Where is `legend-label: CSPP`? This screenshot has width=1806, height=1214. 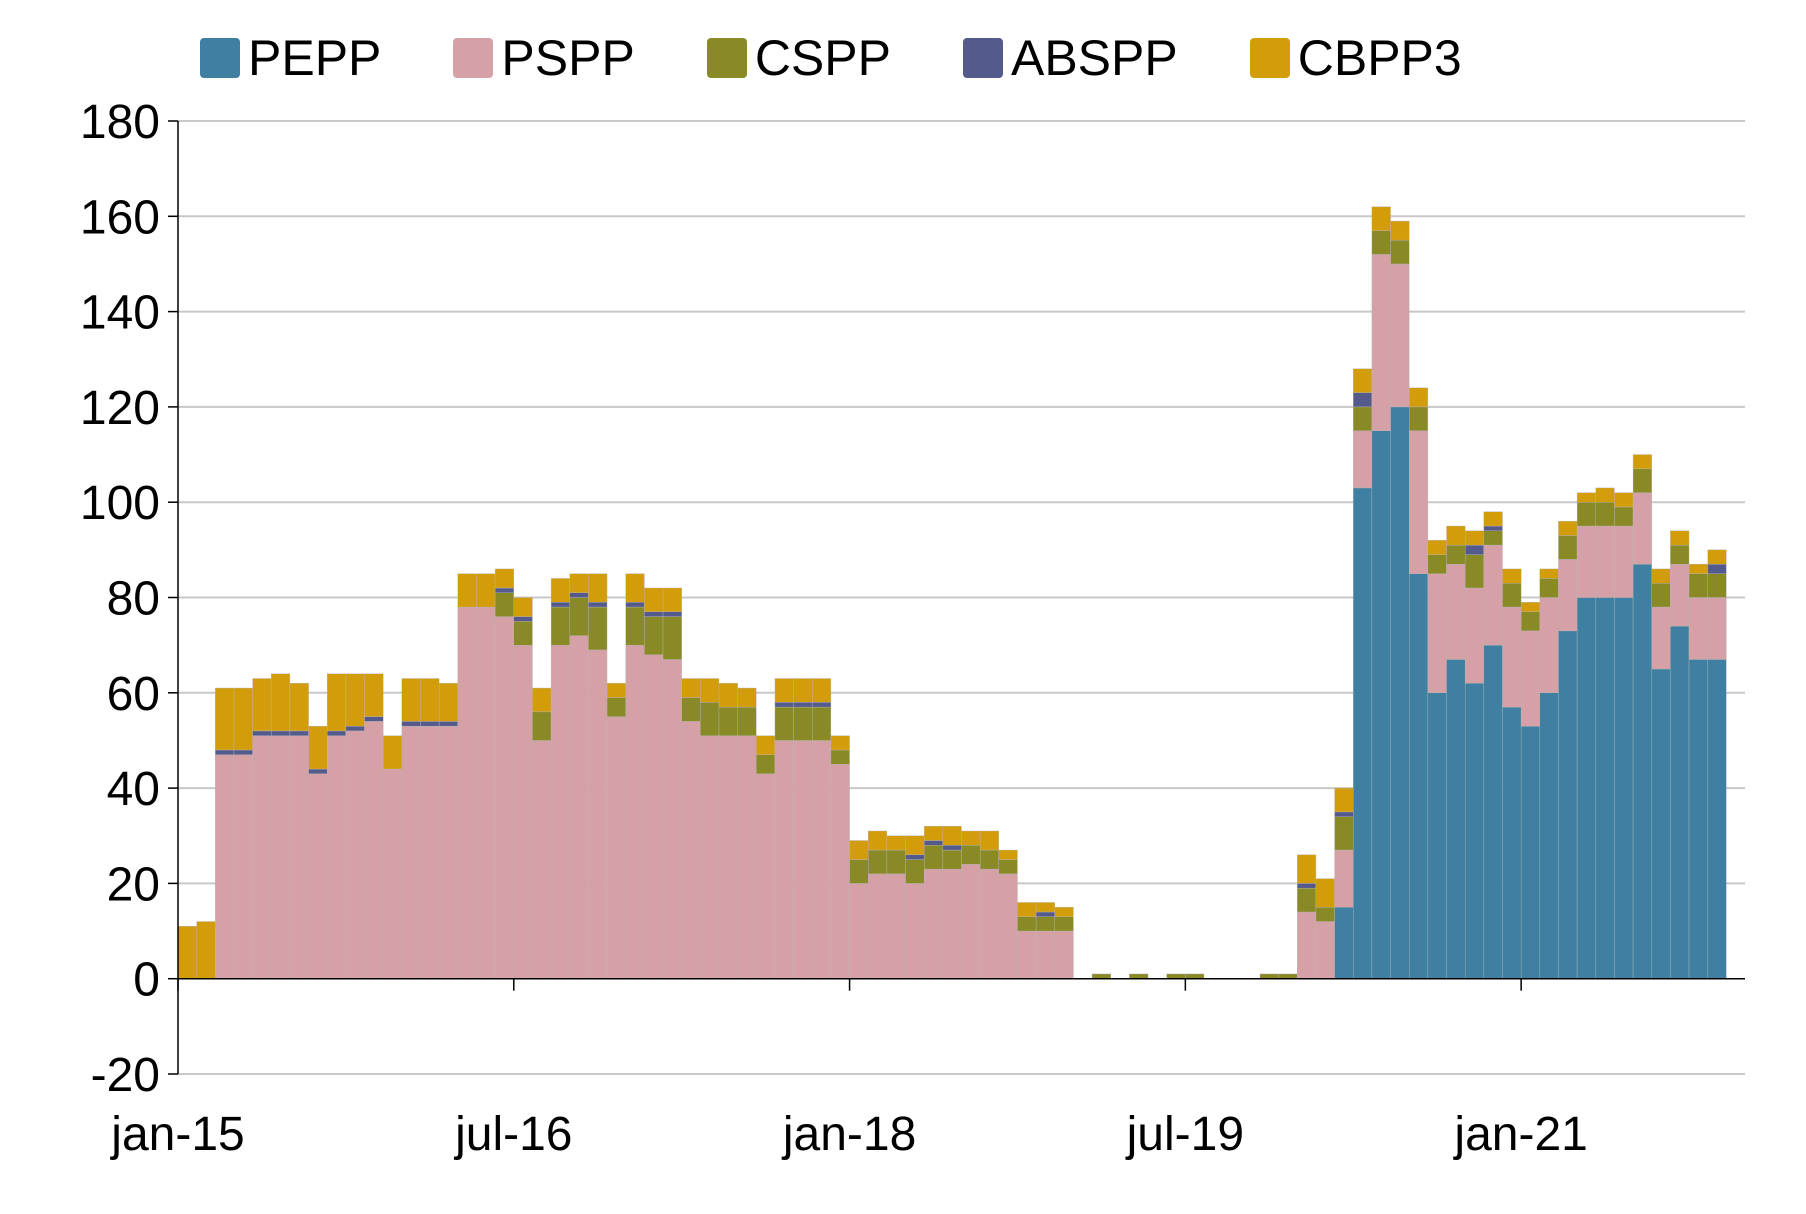
legend-label: CSPP is located at coordinates (822, 58).